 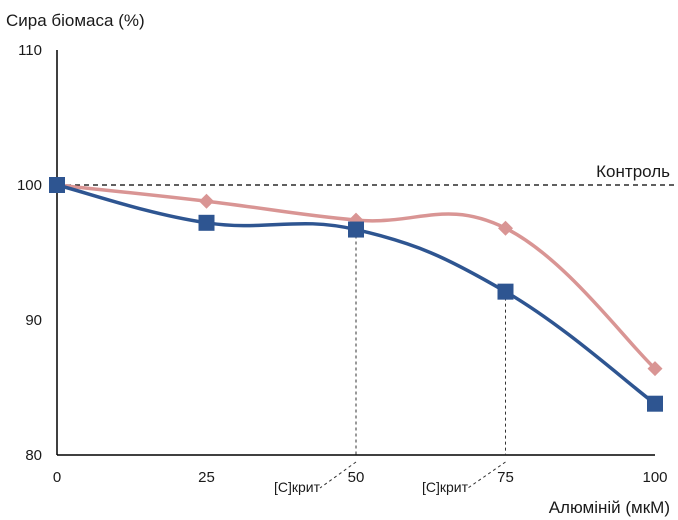 What do you see at coordinates (33, 320) in the screenshot?
I see `y-tick-label: 90` at bounding box center [33, 320].